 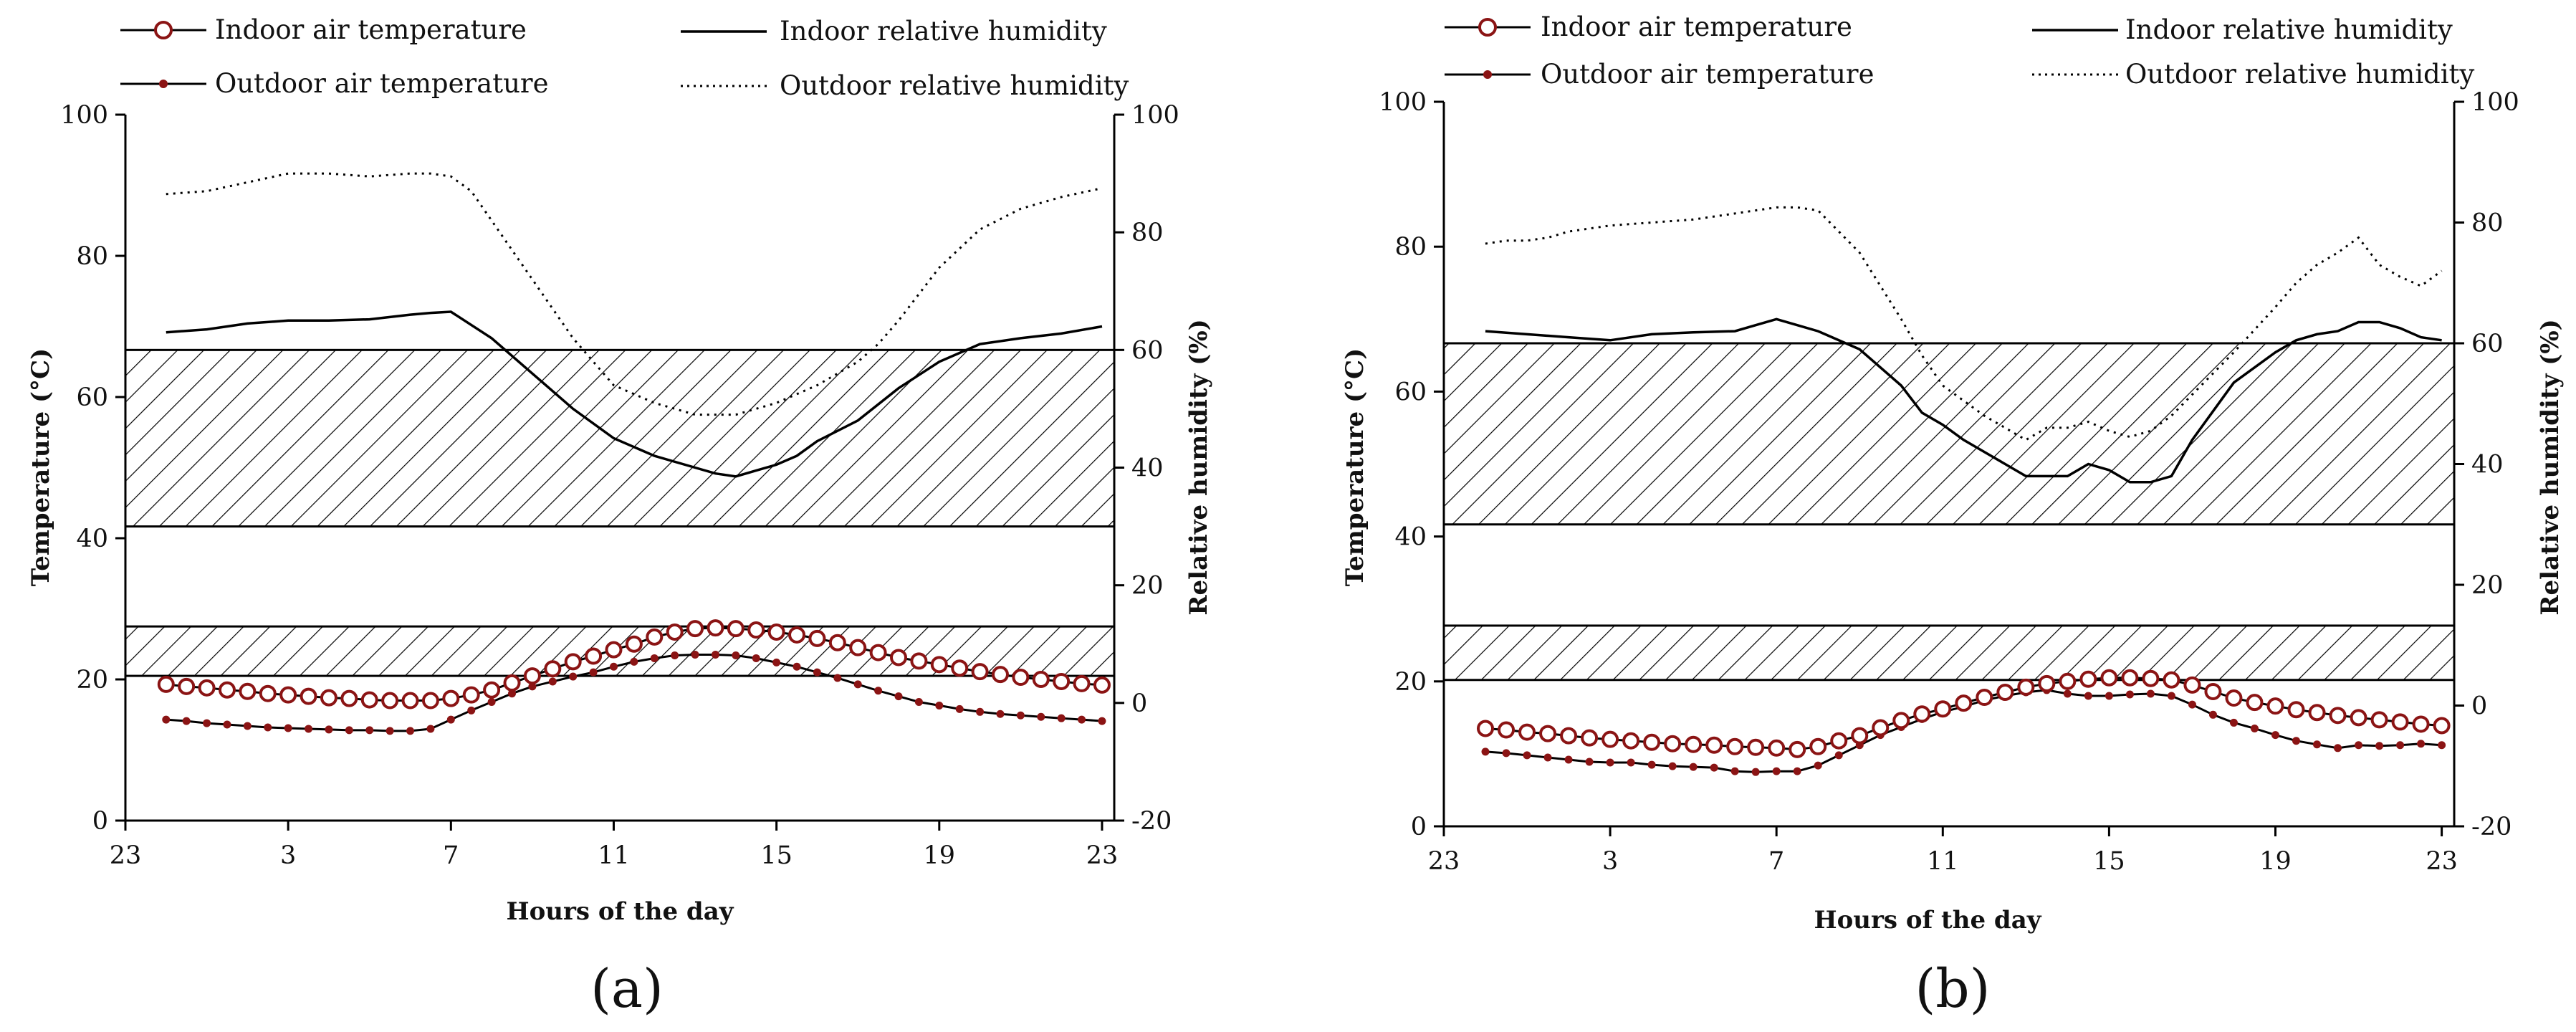 I want to click on panel-label-b: (b), so click(x=1952, y=989).